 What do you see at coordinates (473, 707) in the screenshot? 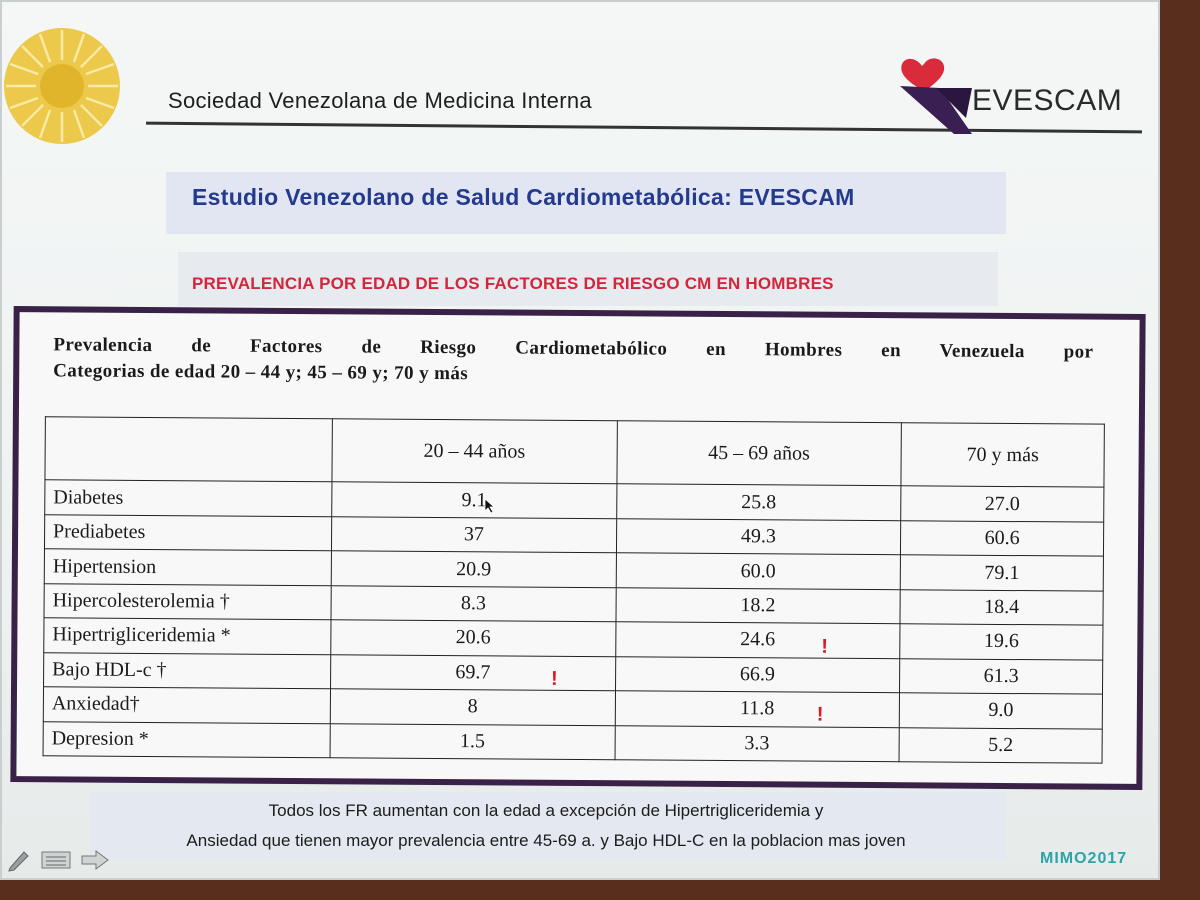
I see `value-cell: 8` at bounding box center [473, 707].